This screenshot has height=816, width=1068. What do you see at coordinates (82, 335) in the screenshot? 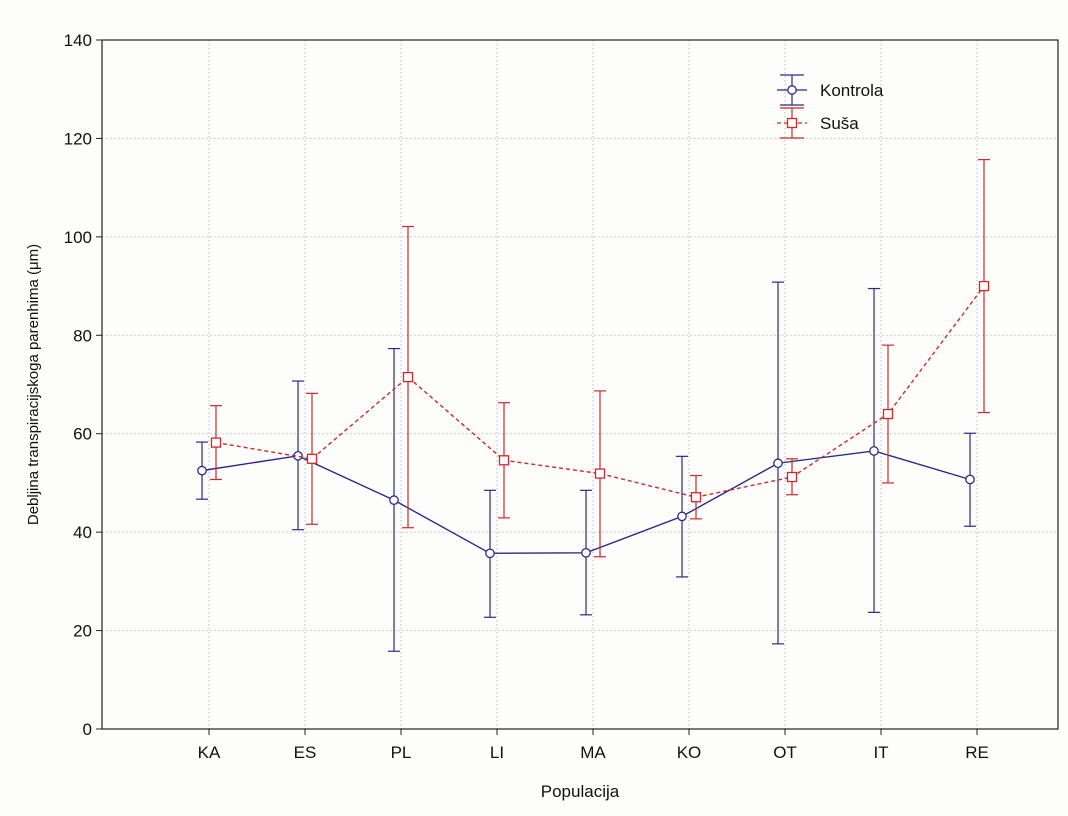
I see `y-tick-label: 80` at bounding box center [82, 335].